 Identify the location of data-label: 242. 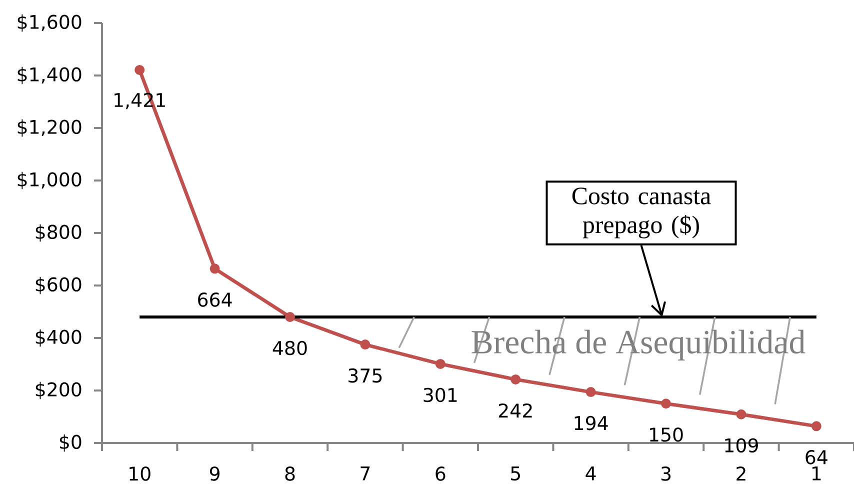
(515, 410).